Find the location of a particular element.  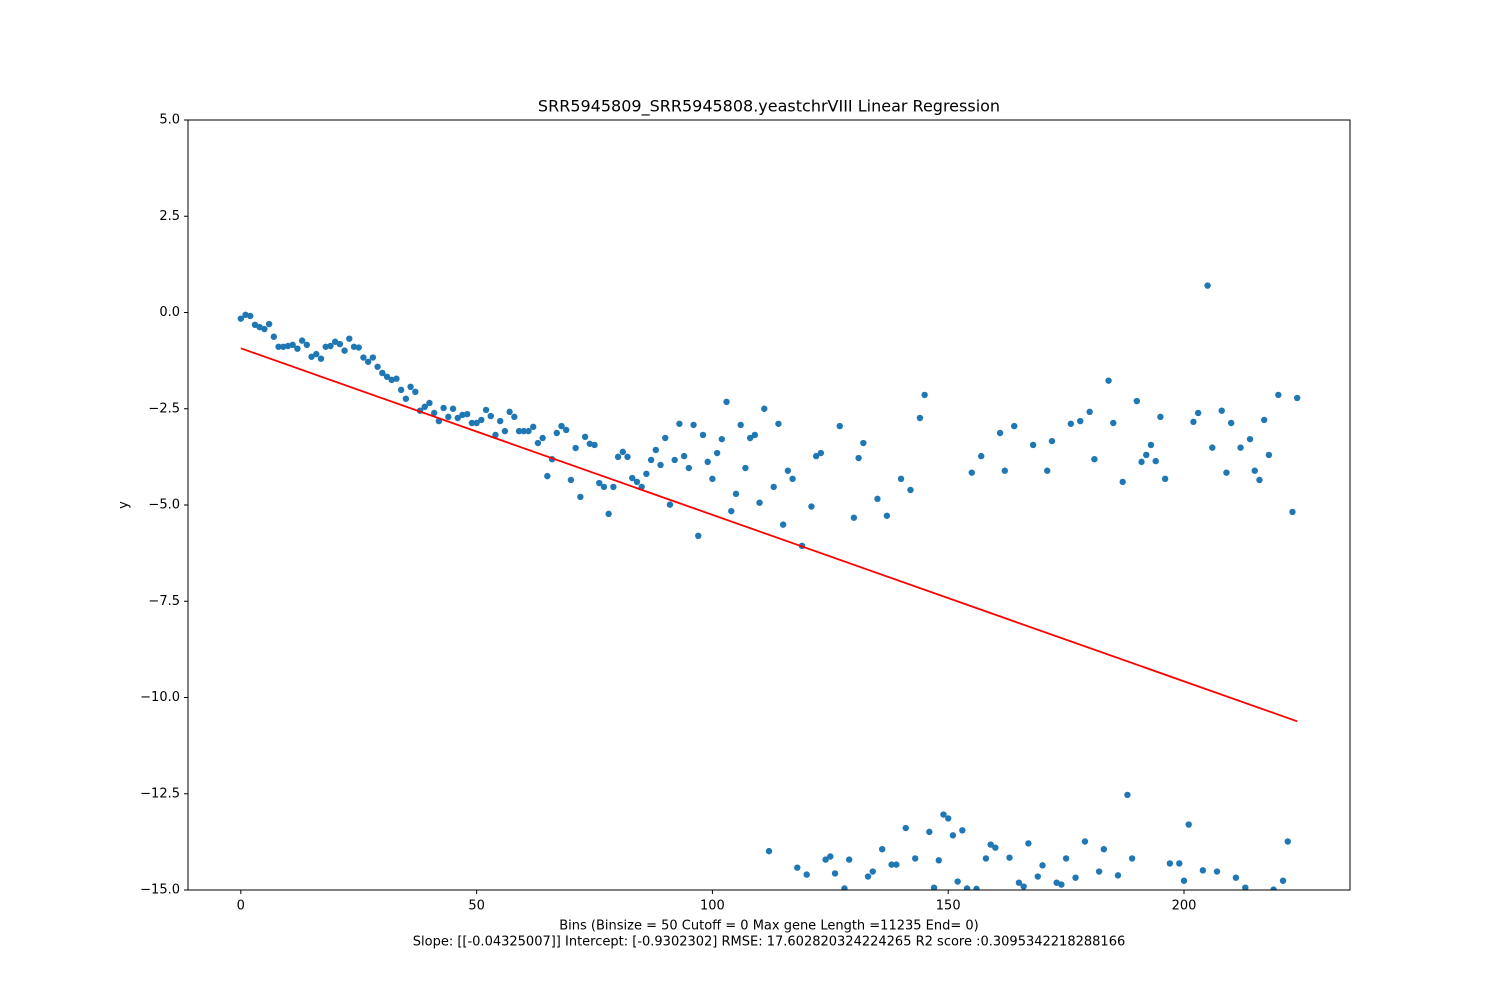

x-tick-label: 200 is located at coordinates (1184, 906).